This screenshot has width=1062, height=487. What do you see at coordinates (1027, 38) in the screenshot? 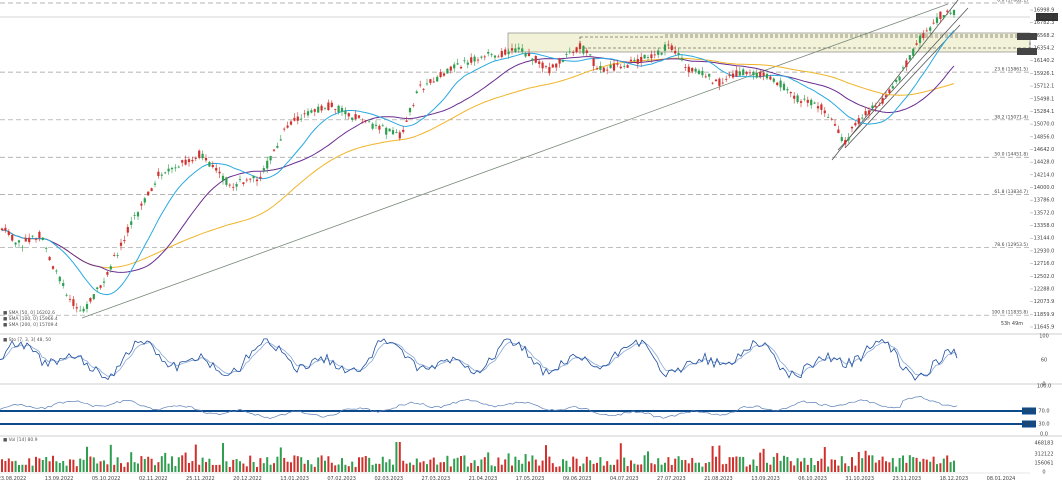
I see `zone-price-label: 16603.5` at bounding box center [1027, 38].